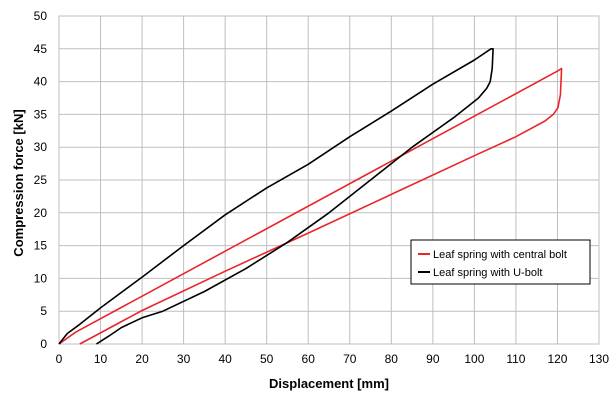  Describe the element at coordinates (41, 49) in the screenshot. I see `y-tick-label: 45` at that location.